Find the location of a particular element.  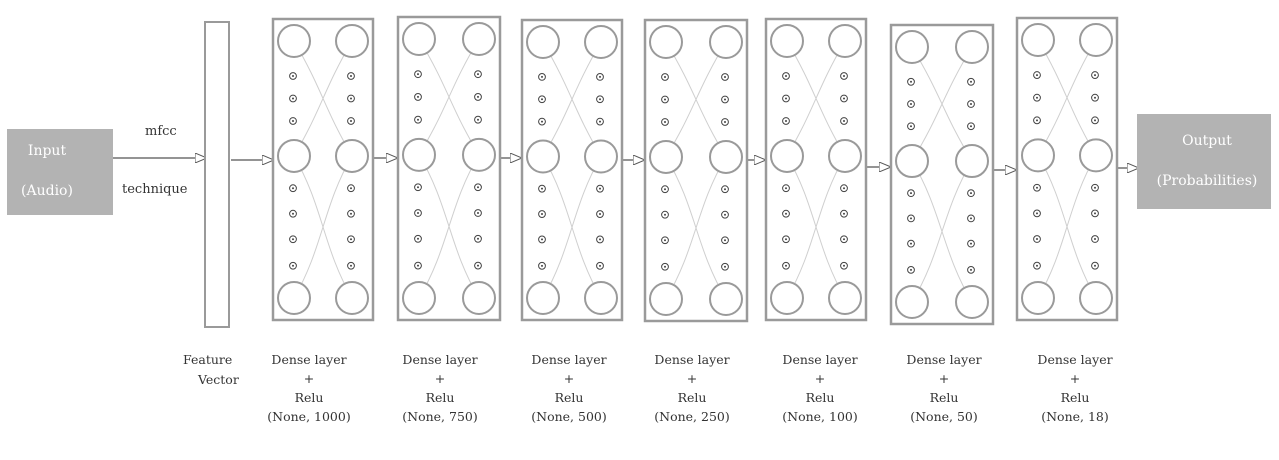

layer-3-activation: Relu is located at coordinates (569, 397).